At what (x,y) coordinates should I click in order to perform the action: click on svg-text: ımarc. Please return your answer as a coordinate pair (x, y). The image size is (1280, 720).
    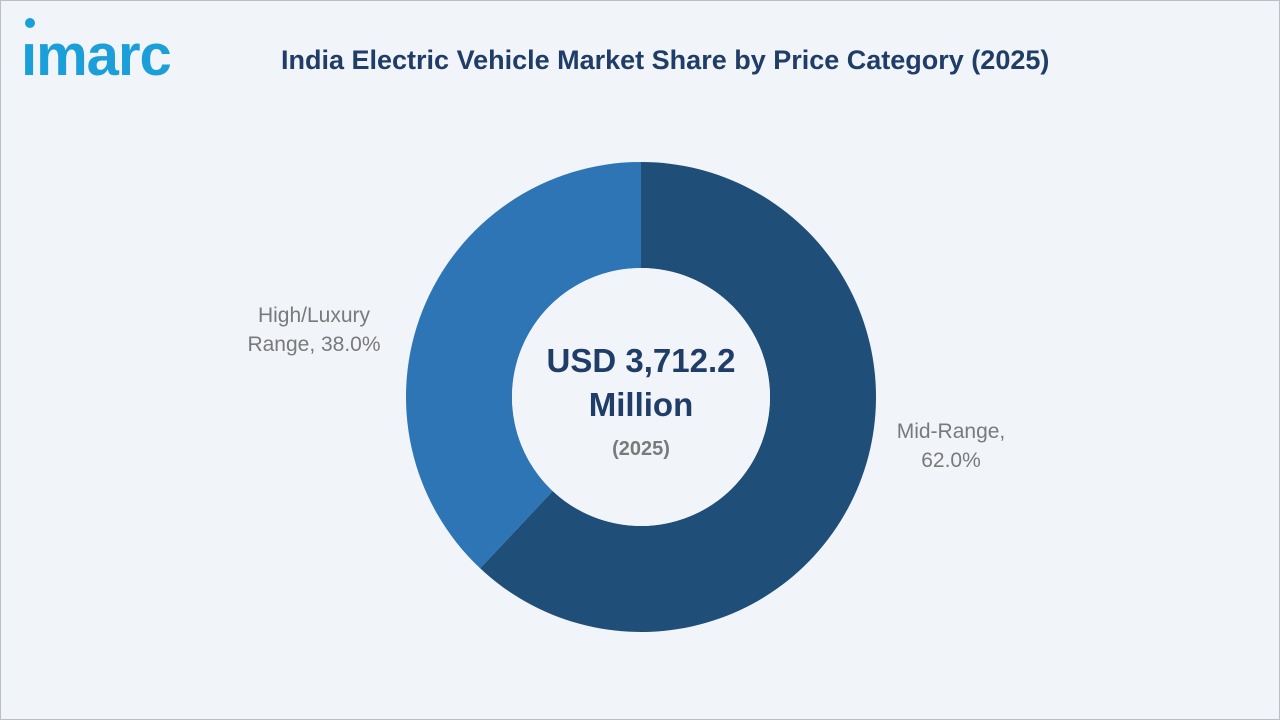
    Looking at the image, I should click on (96, 54).